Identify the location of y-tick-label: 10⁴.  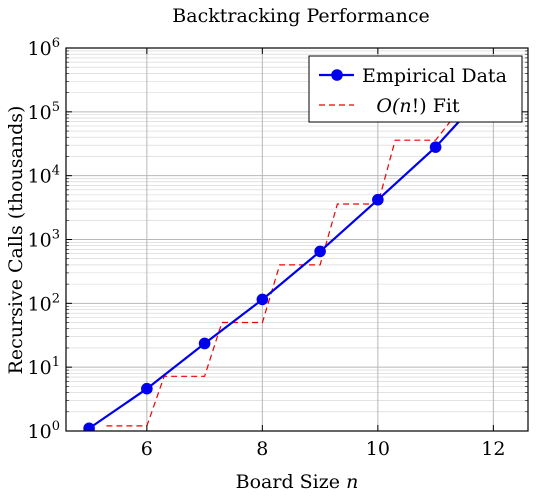
(44, 176).